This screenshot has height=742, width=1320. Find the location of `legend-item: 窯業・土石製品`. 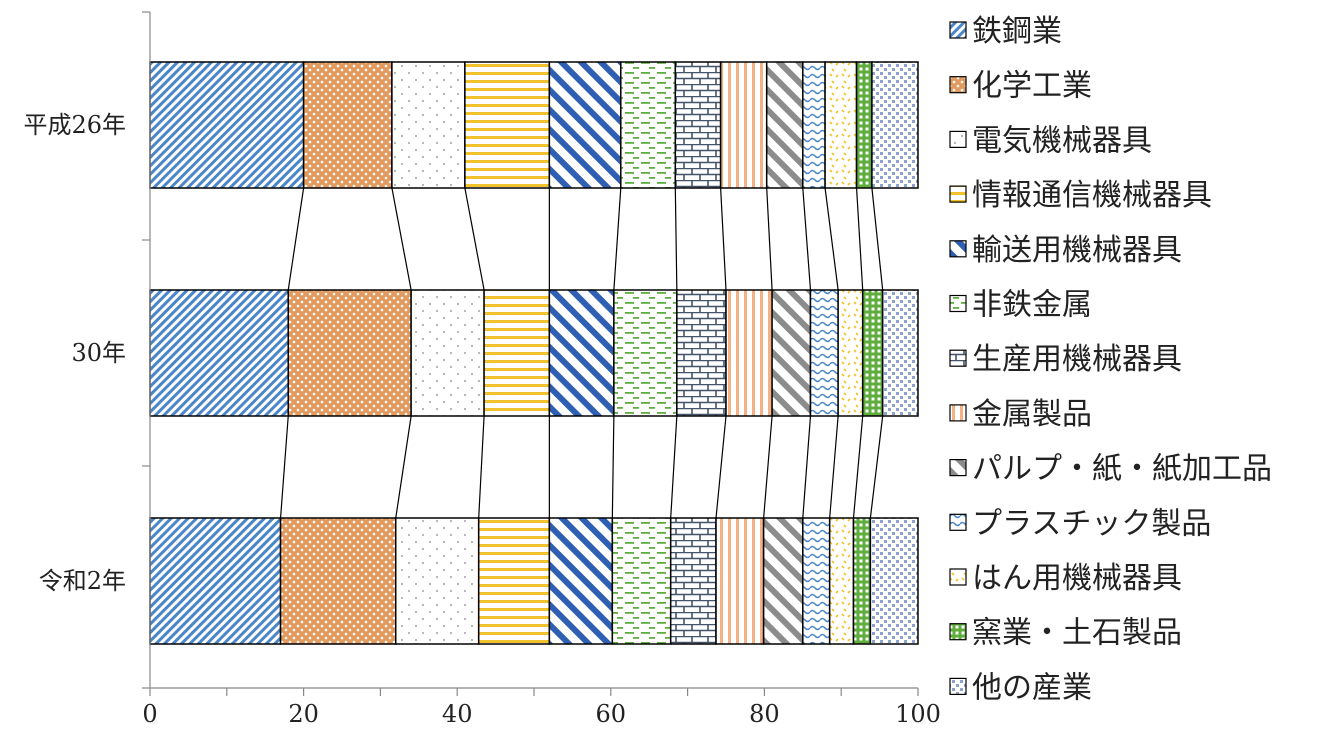

legend-item: 窯業・土石製品 is located at coordinates (1065, 633).